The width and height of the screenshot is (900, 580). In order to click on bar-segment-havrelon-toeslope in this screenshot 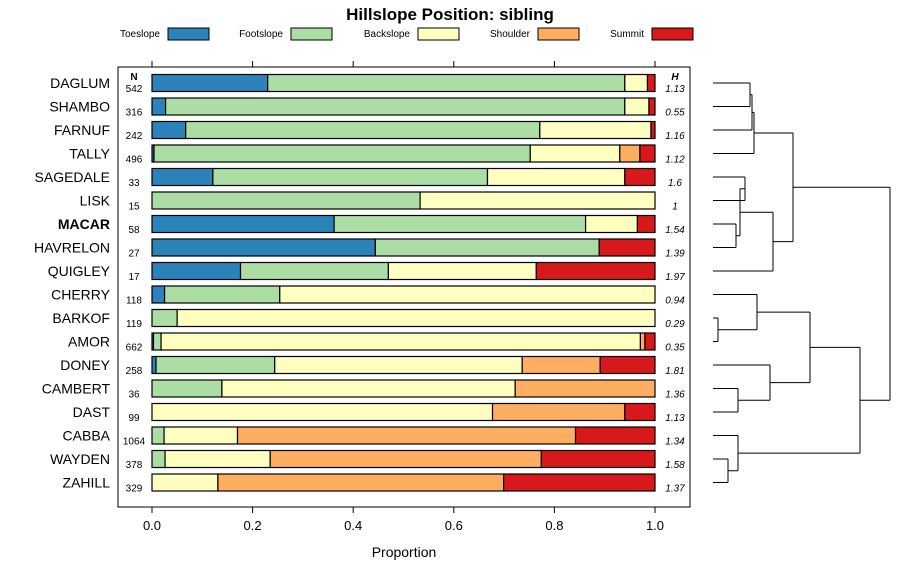, I will do `click(263, 247)`.